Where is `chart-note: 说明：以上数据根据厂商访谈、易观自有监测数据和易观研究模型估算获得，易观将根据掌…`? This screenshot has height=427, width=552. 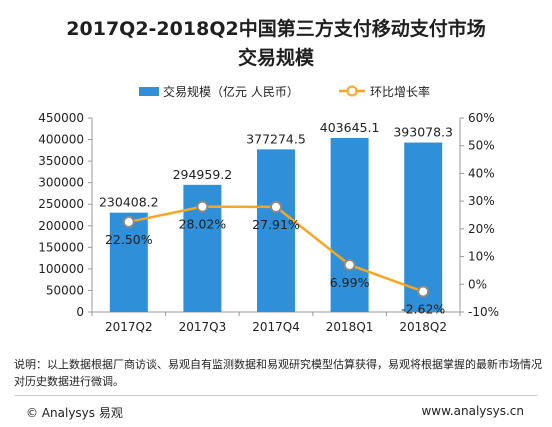
chart-note: 说明：以上数据根据厂商访谈、易观自有监测数据和易观研究模型估算获得，易观将根据掌… is located at coordinates (278, 373).